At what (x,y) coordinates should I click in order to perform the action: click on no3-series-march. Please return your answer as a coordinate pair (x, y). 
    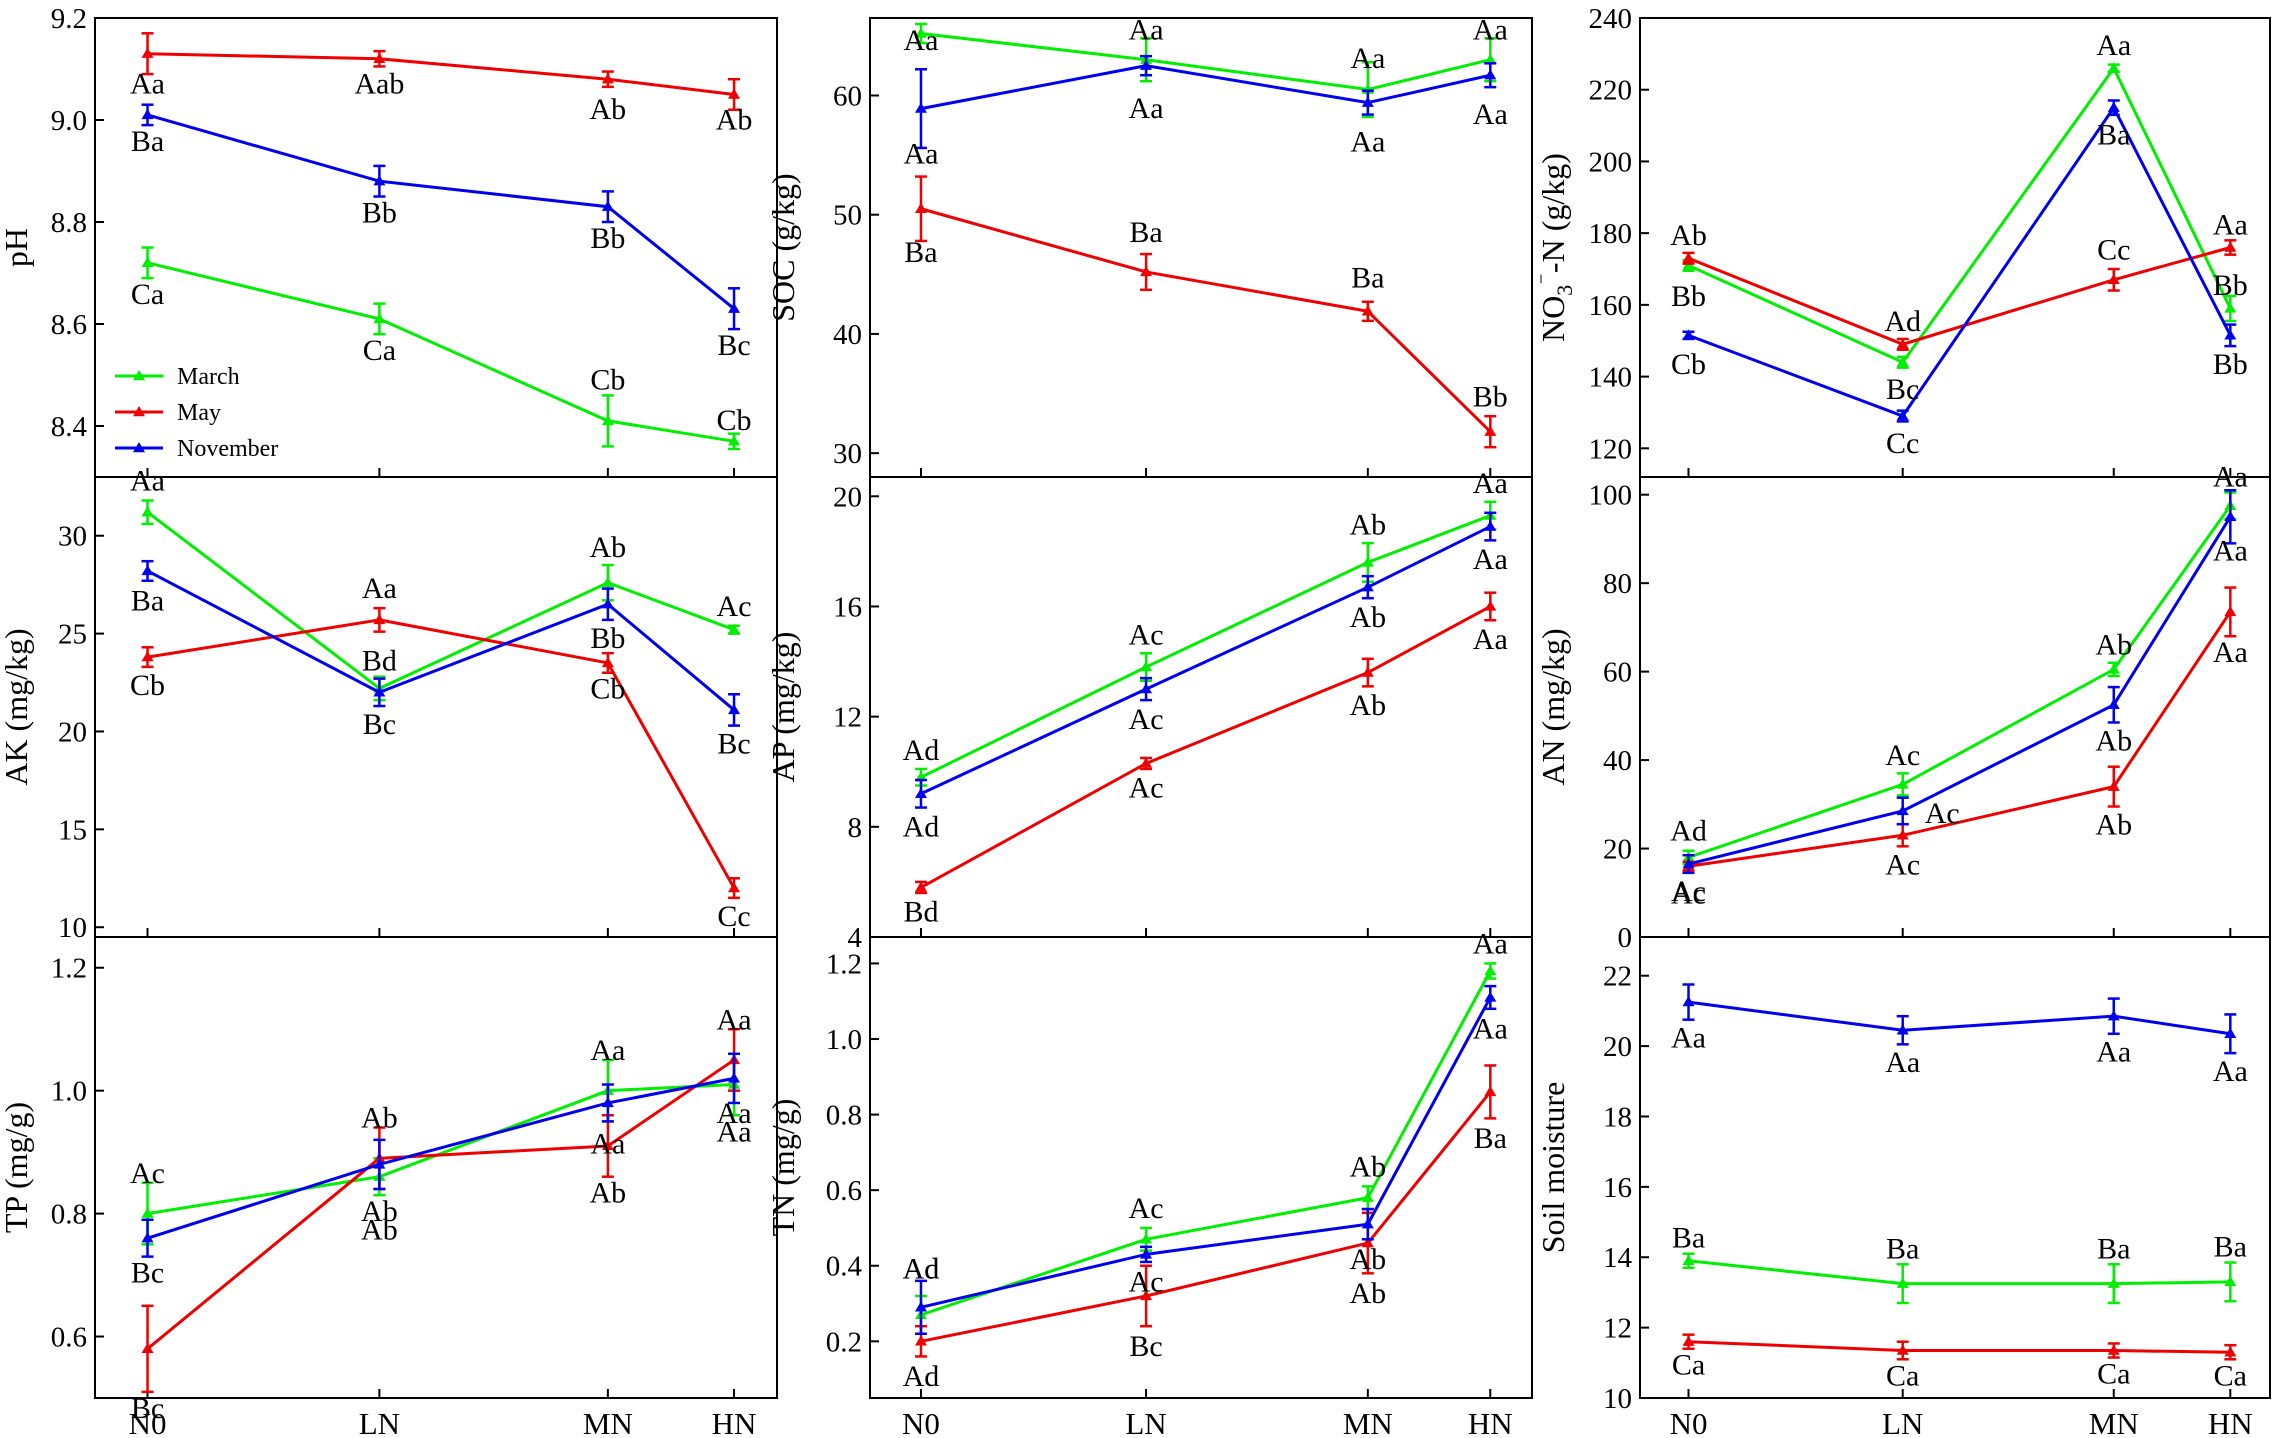
    Looking at the image, I should click on (1959, 215).